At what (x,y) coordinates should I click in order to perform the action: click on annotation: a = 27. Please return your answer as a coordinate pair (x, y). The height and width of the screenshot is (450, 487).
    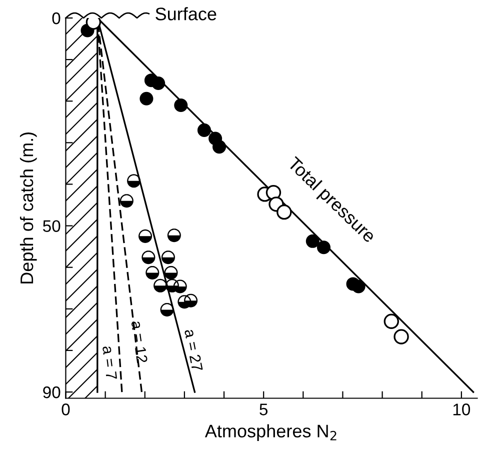
    Looking at the image, I should click on (193, 350).